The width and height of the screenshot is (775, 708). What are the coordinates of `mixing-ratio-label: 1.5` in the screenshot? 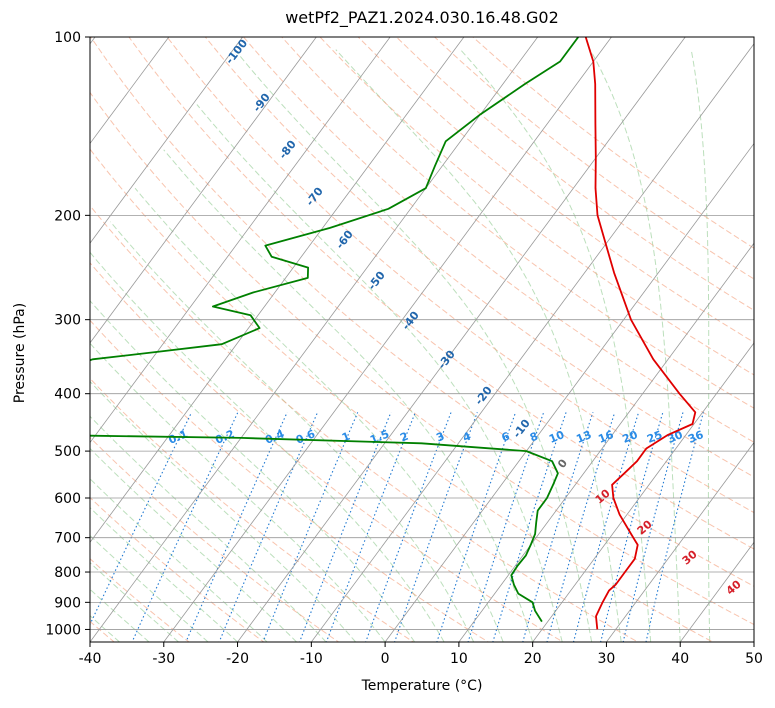 It's located at (379, 436).